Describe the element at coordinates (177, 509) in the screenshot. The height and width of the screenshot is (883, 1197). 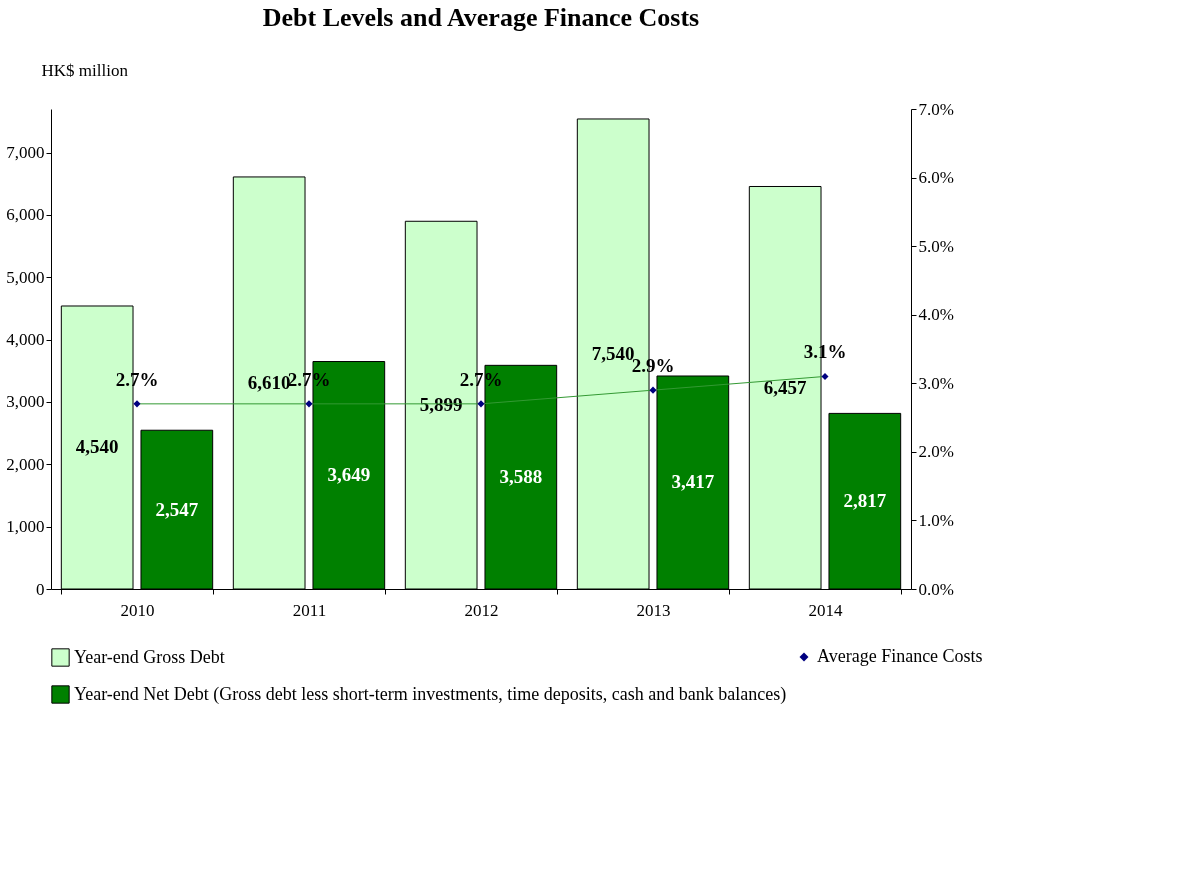
I see `data-label: 2,547` at that location.